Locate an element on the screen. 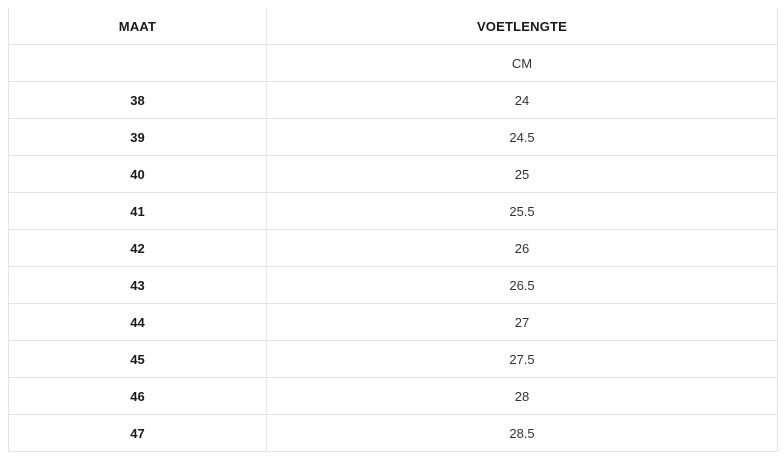  table-row: 46 28 is located at coordinates (393, 396).